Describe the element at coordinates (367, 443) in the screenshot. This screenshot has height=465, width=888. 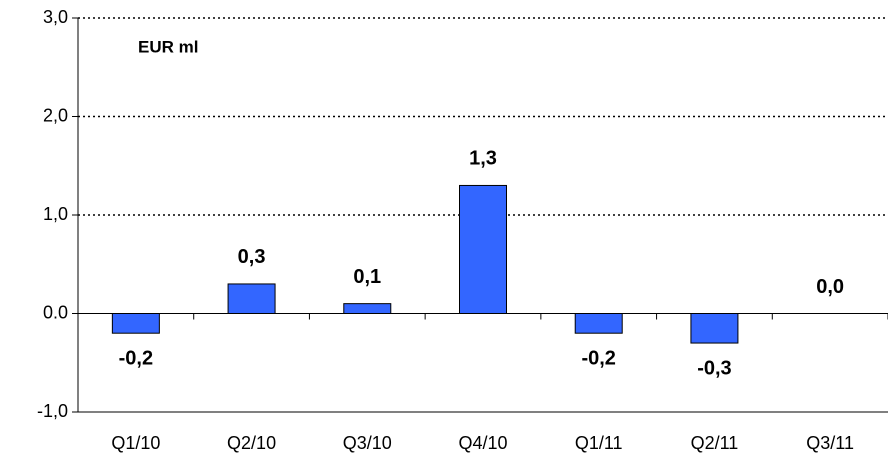
I see `x-tick-label: Q3/10` at that location.